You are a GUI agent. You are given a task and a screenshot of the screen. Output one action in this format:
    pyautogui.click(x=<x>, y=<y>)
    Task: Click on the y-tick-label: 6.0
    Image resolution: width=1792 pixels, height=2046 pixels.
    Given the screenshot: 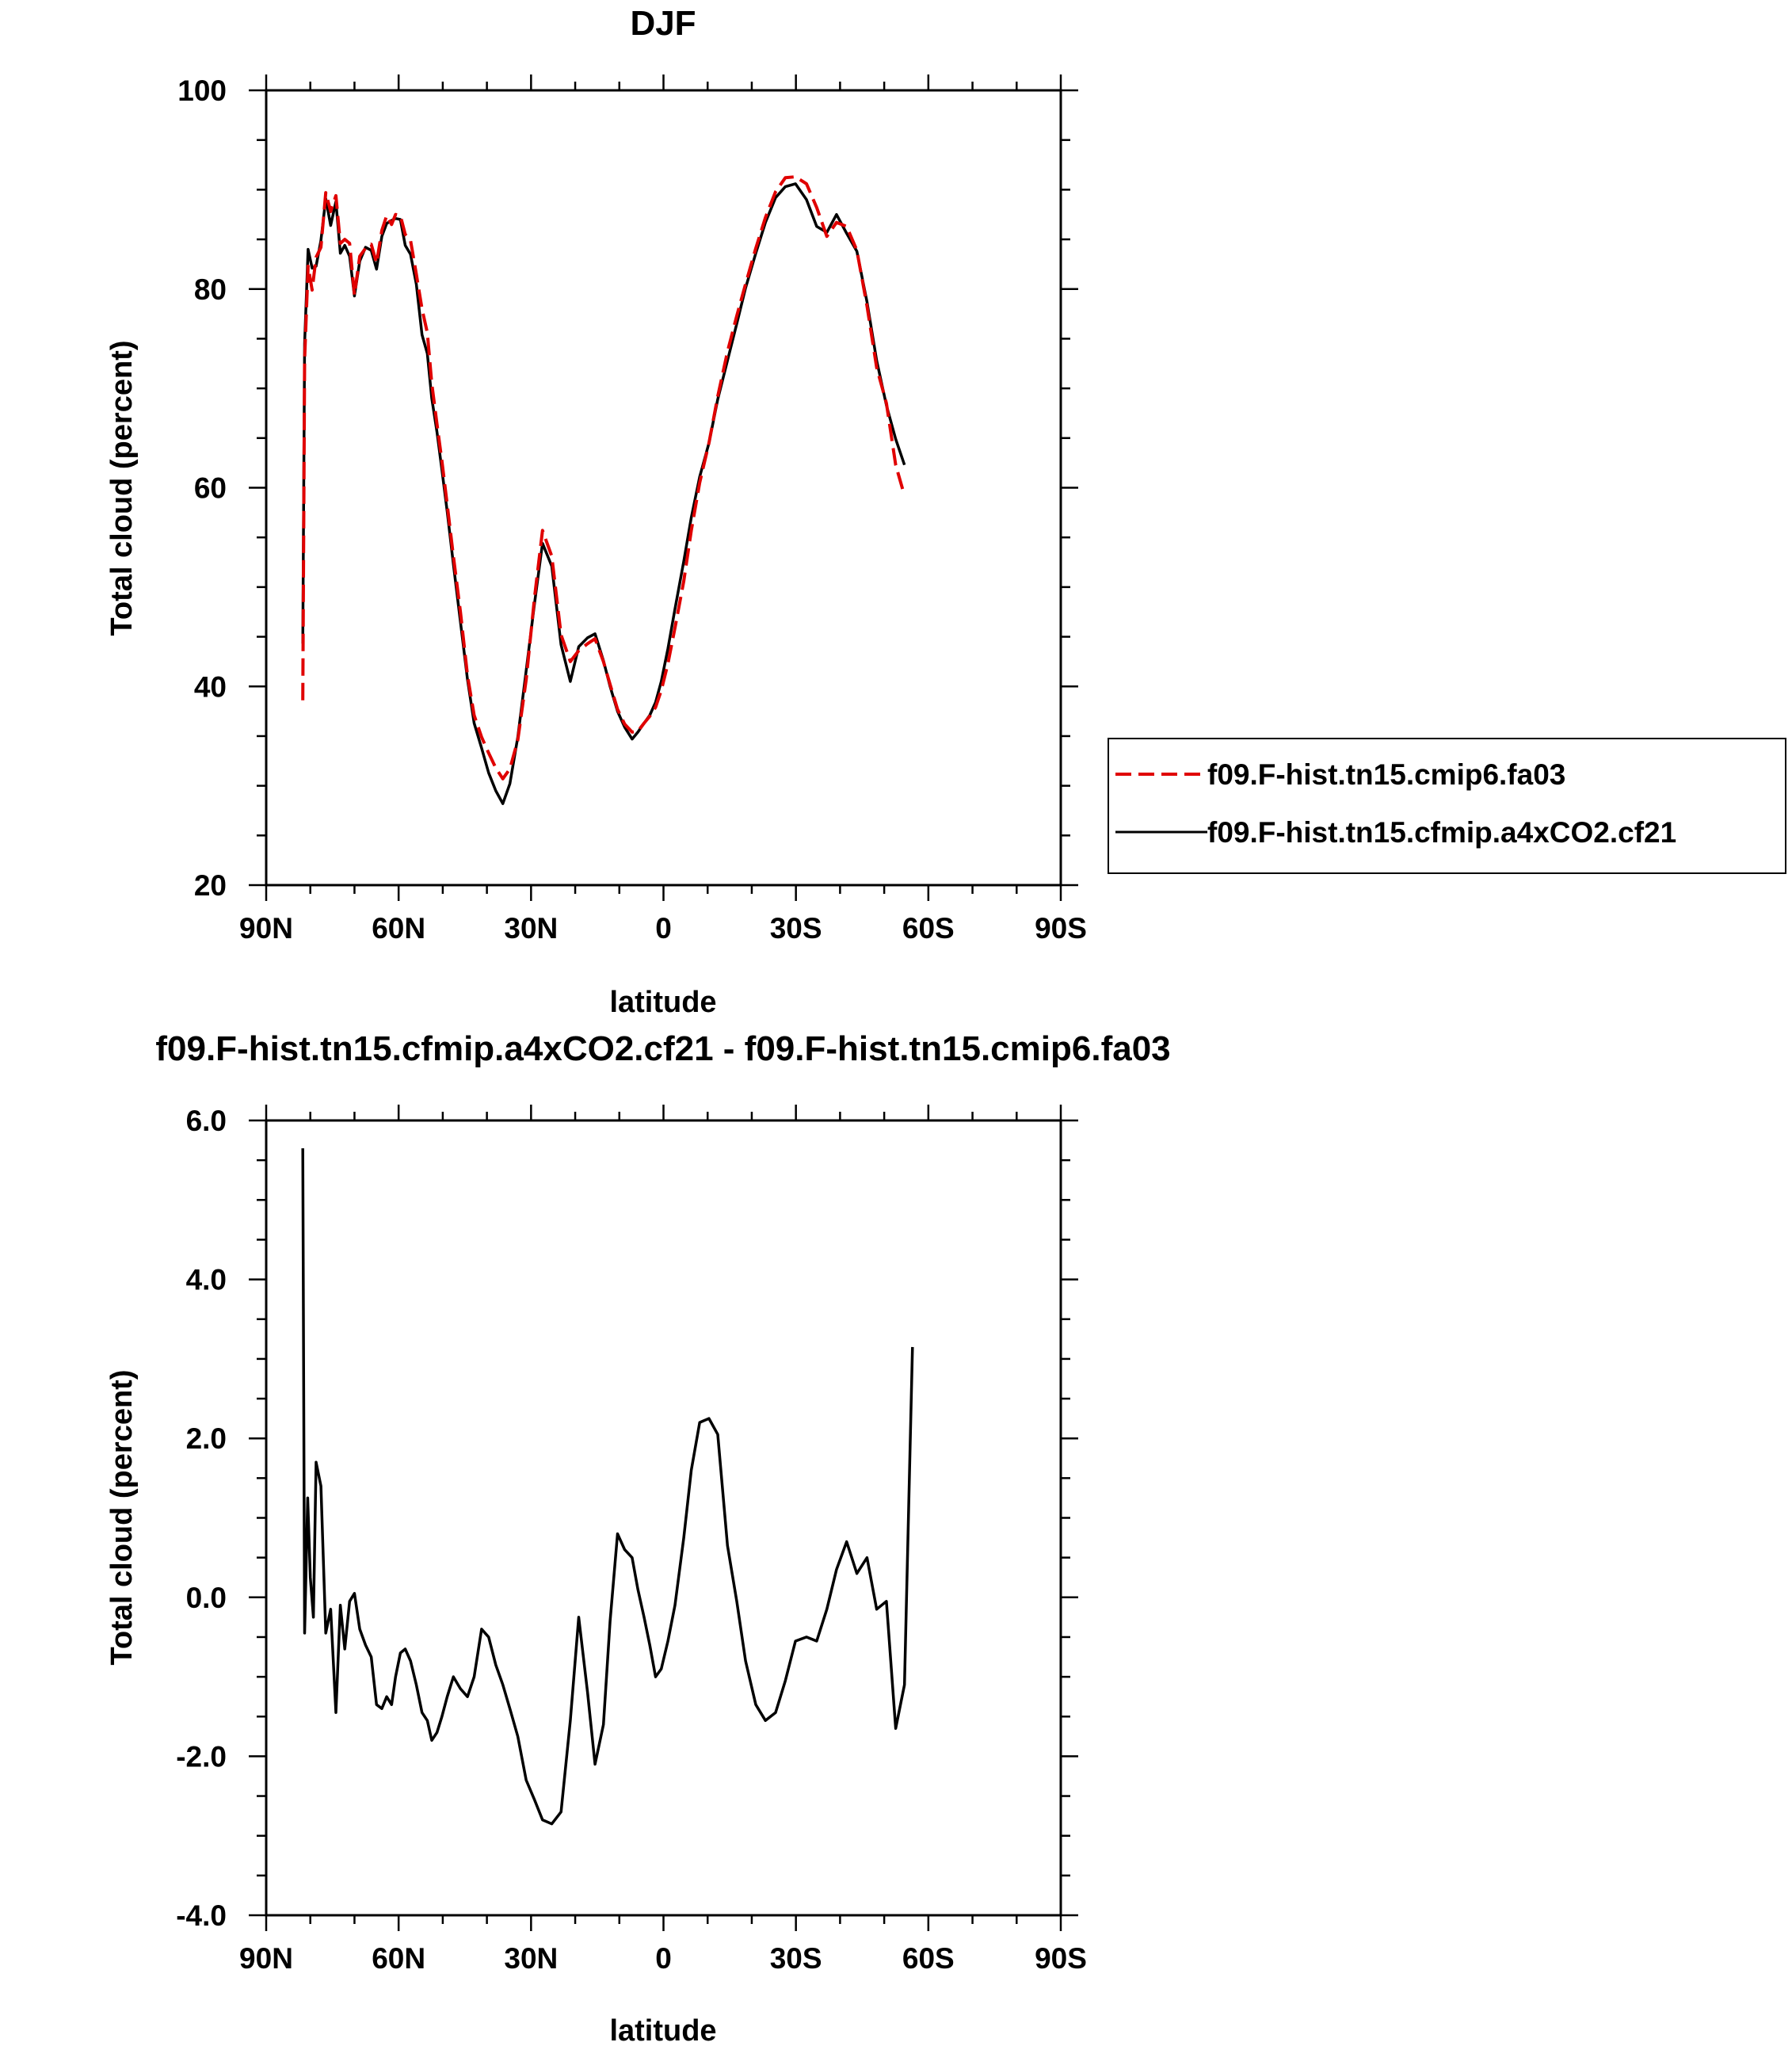 What is the action you would take?
    pyautogui.click(x=206, y=1121)
    